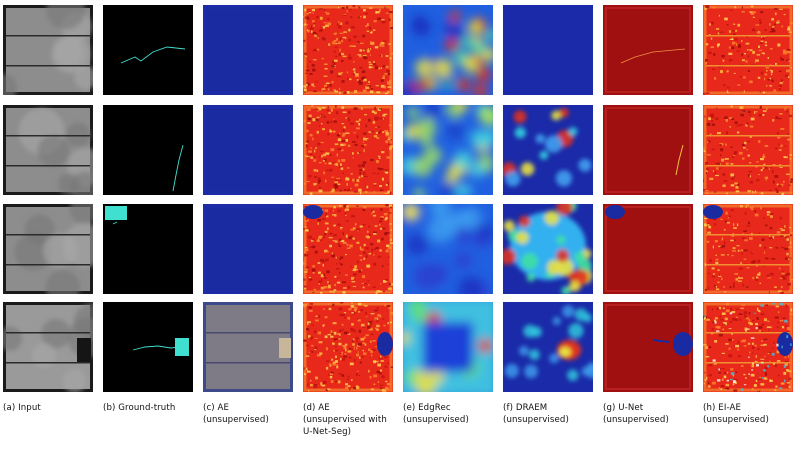 The image size is (800, 451). I want to click on caption-line: (f) DRAEM, so click(525, 408).